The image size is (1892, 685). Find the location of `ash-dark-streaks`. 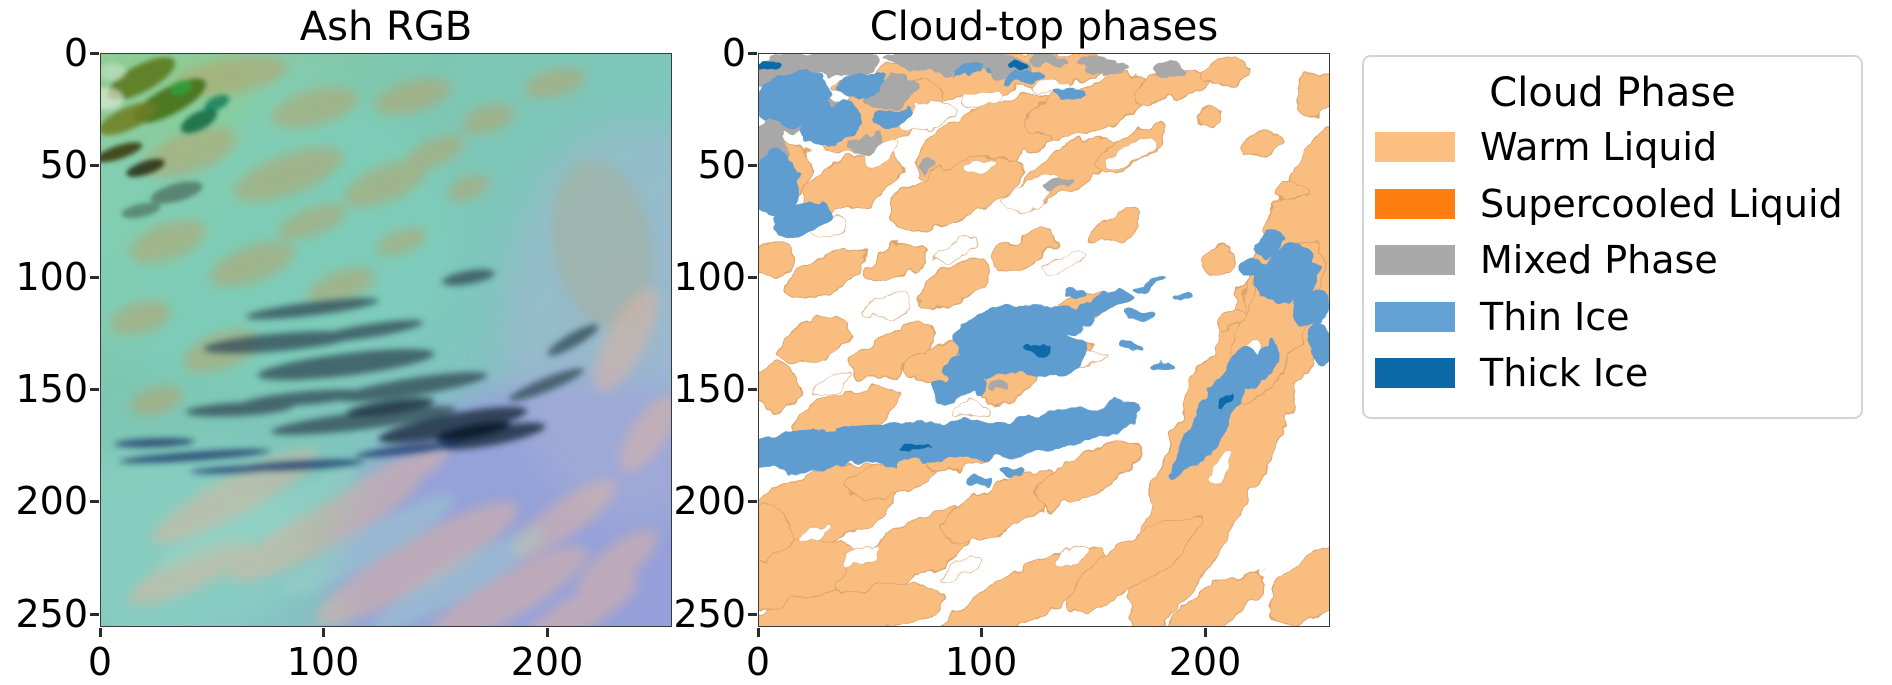

ash-dark-streaks is located at coordinates (356, 371).